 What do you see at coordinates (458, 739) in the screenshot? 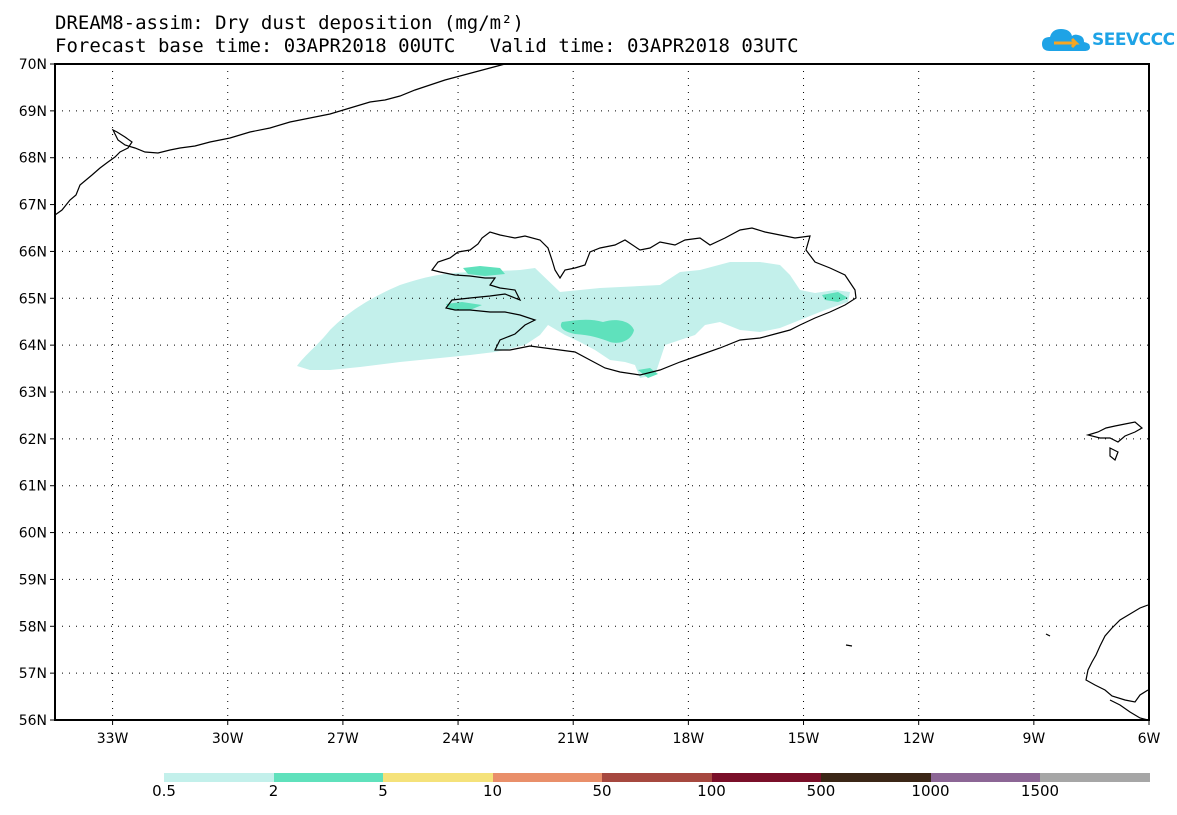
I see `lon-tick-label: 24W` at bounding box center [458, 739].